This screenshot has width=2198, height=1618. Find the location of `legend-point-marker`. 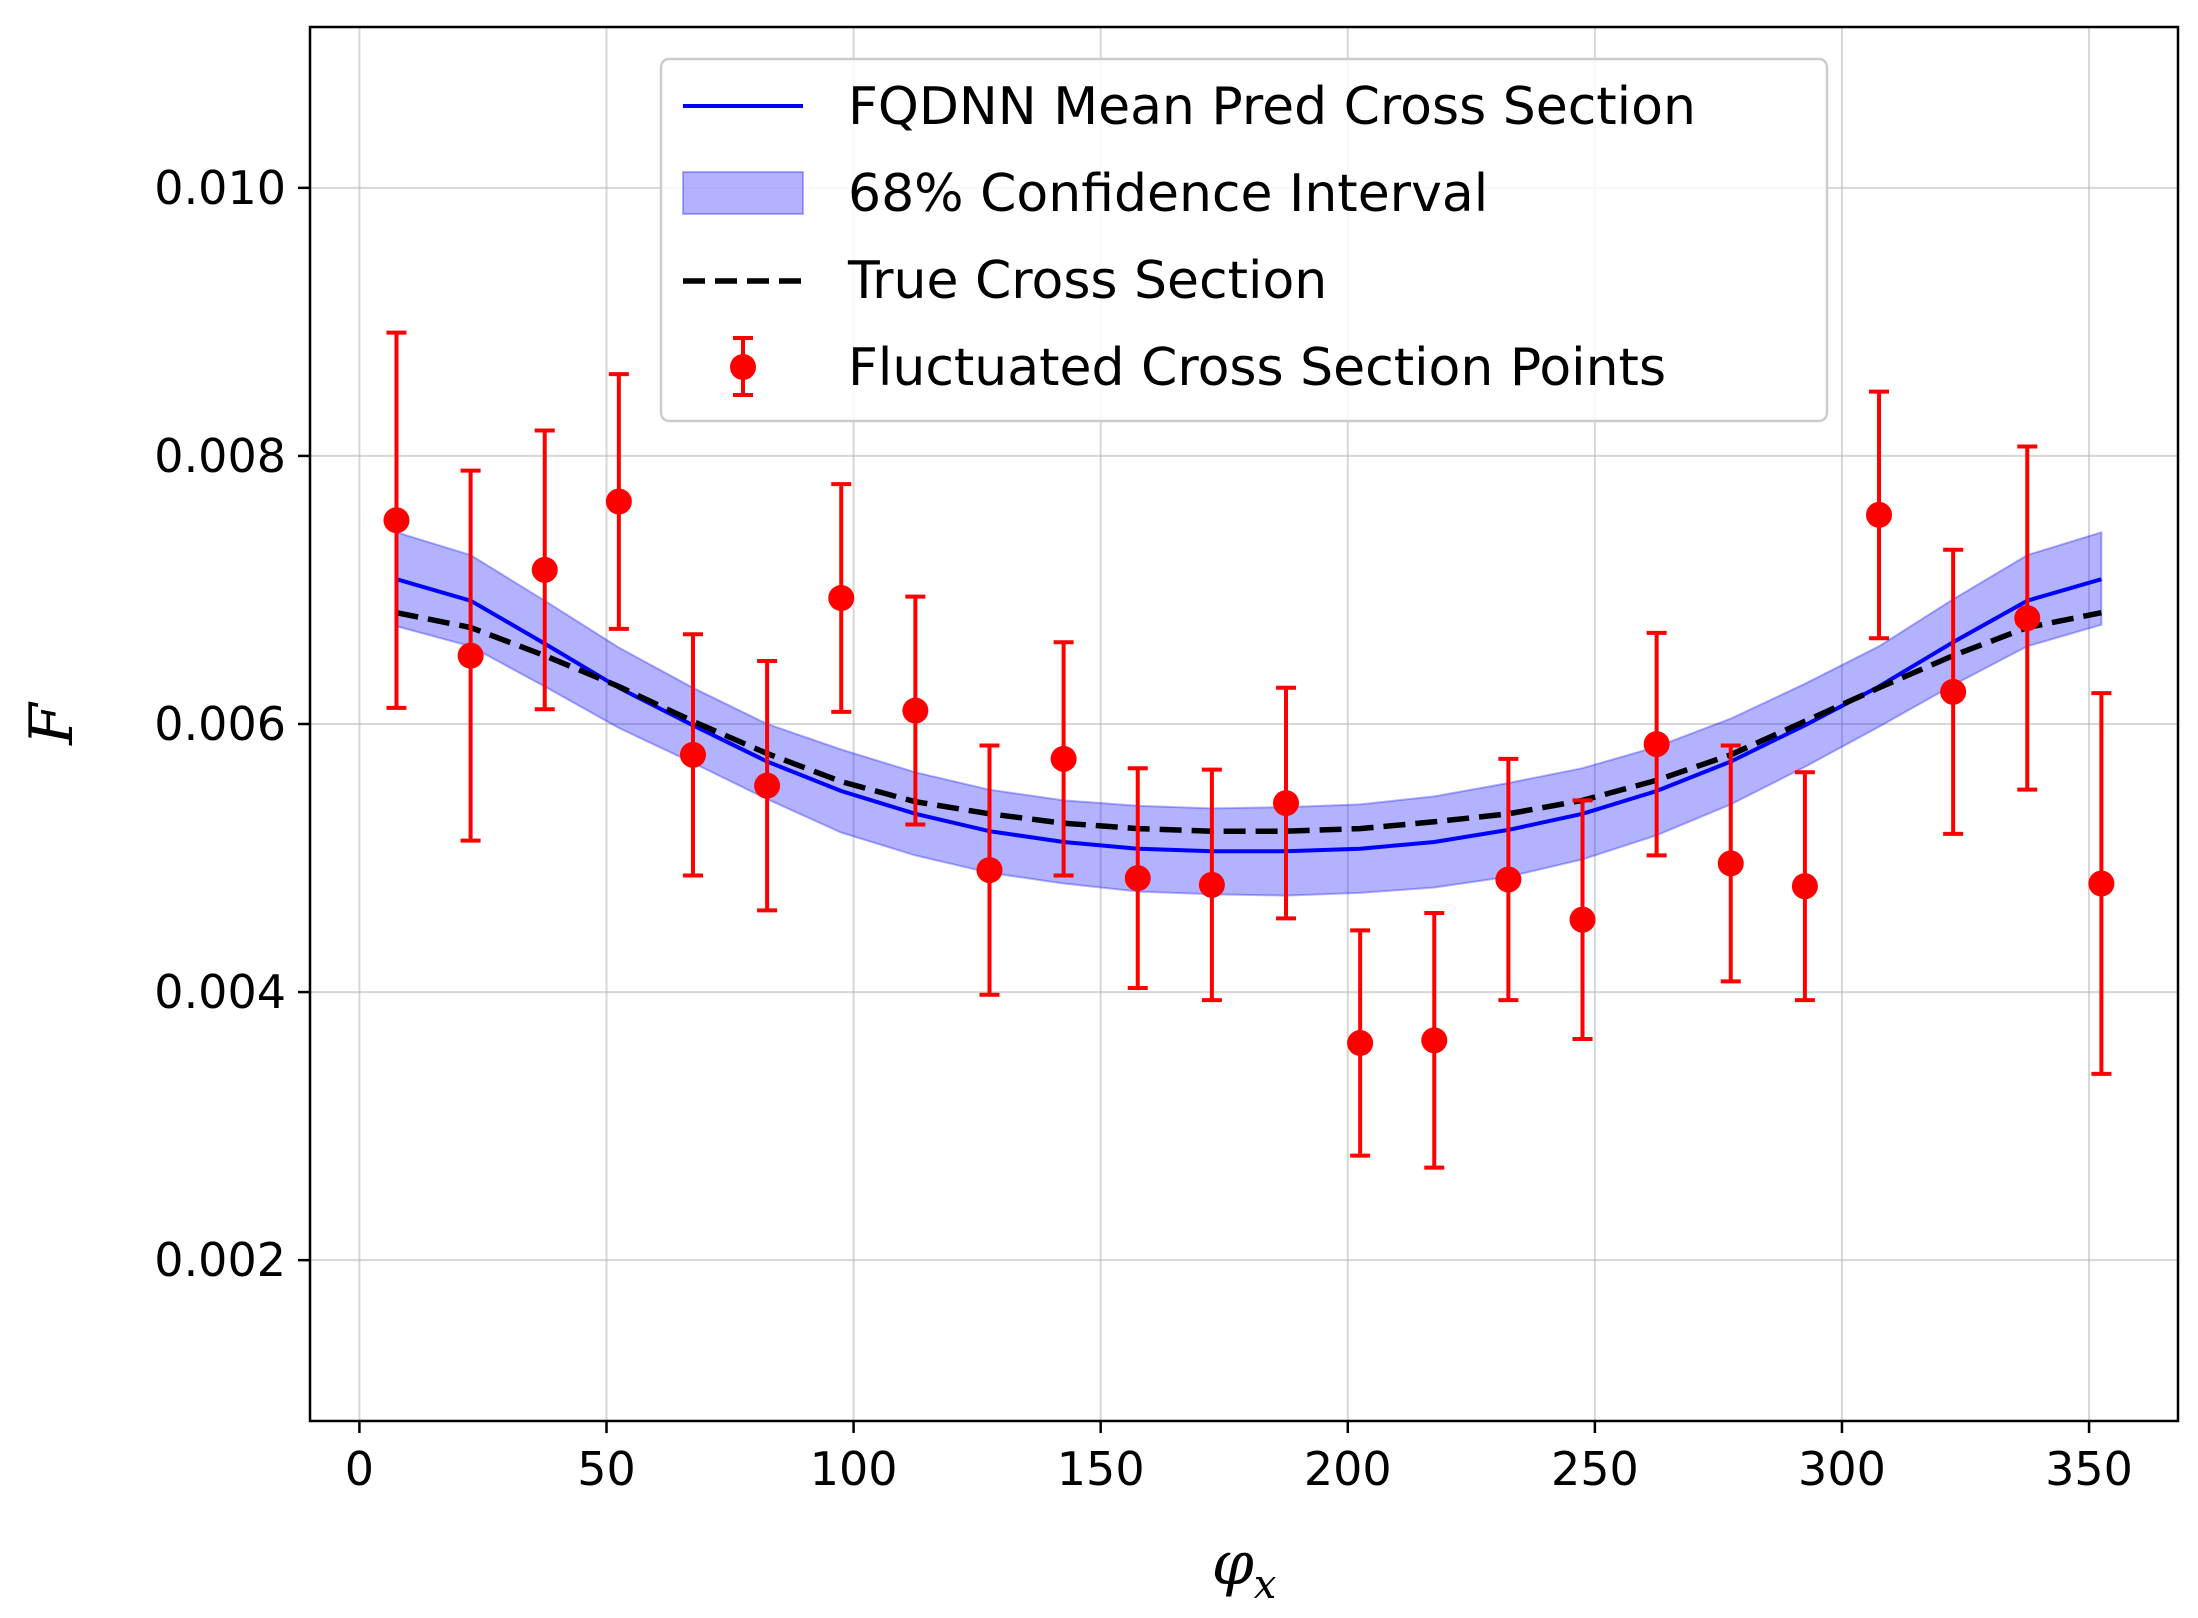

legend-point-marker is located at coordinates (743, 367).